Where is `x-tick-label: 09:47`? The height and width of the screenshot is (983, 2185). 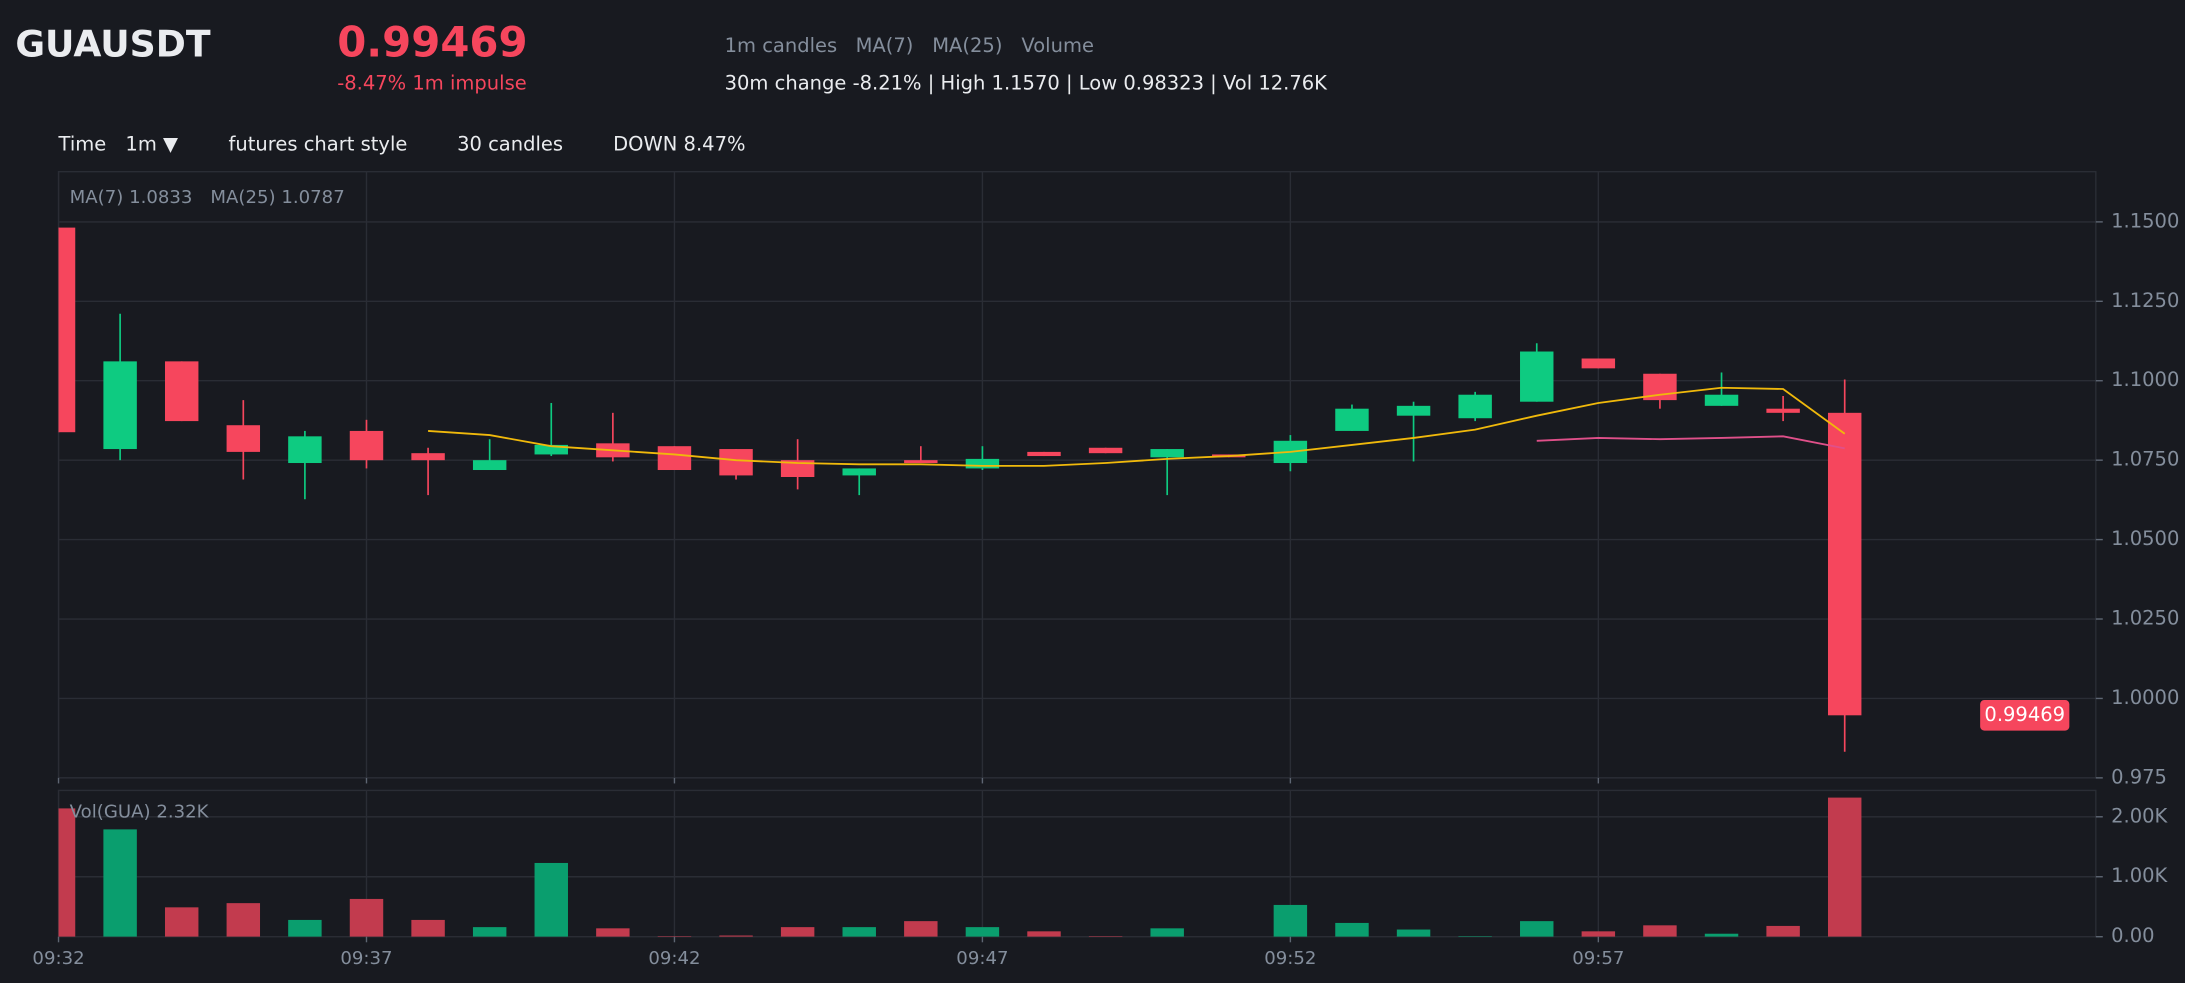 x-tick-label: 09:47 is located at coordinates (982, 958).